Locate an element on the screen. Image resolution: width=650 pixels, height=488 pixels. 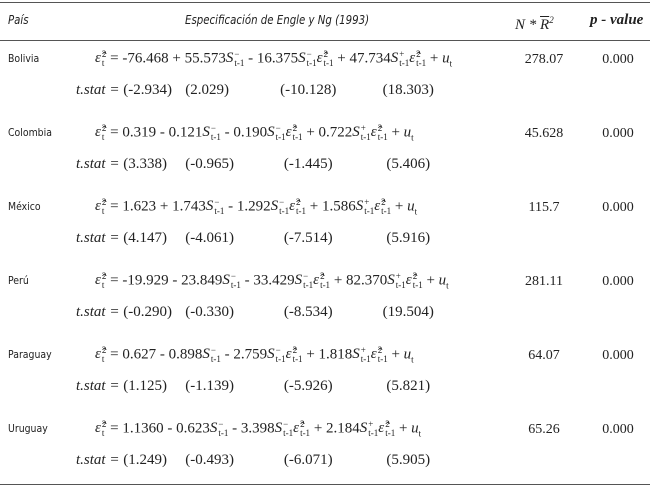
coef: - 0.898 is located at coordinates (181, 354).